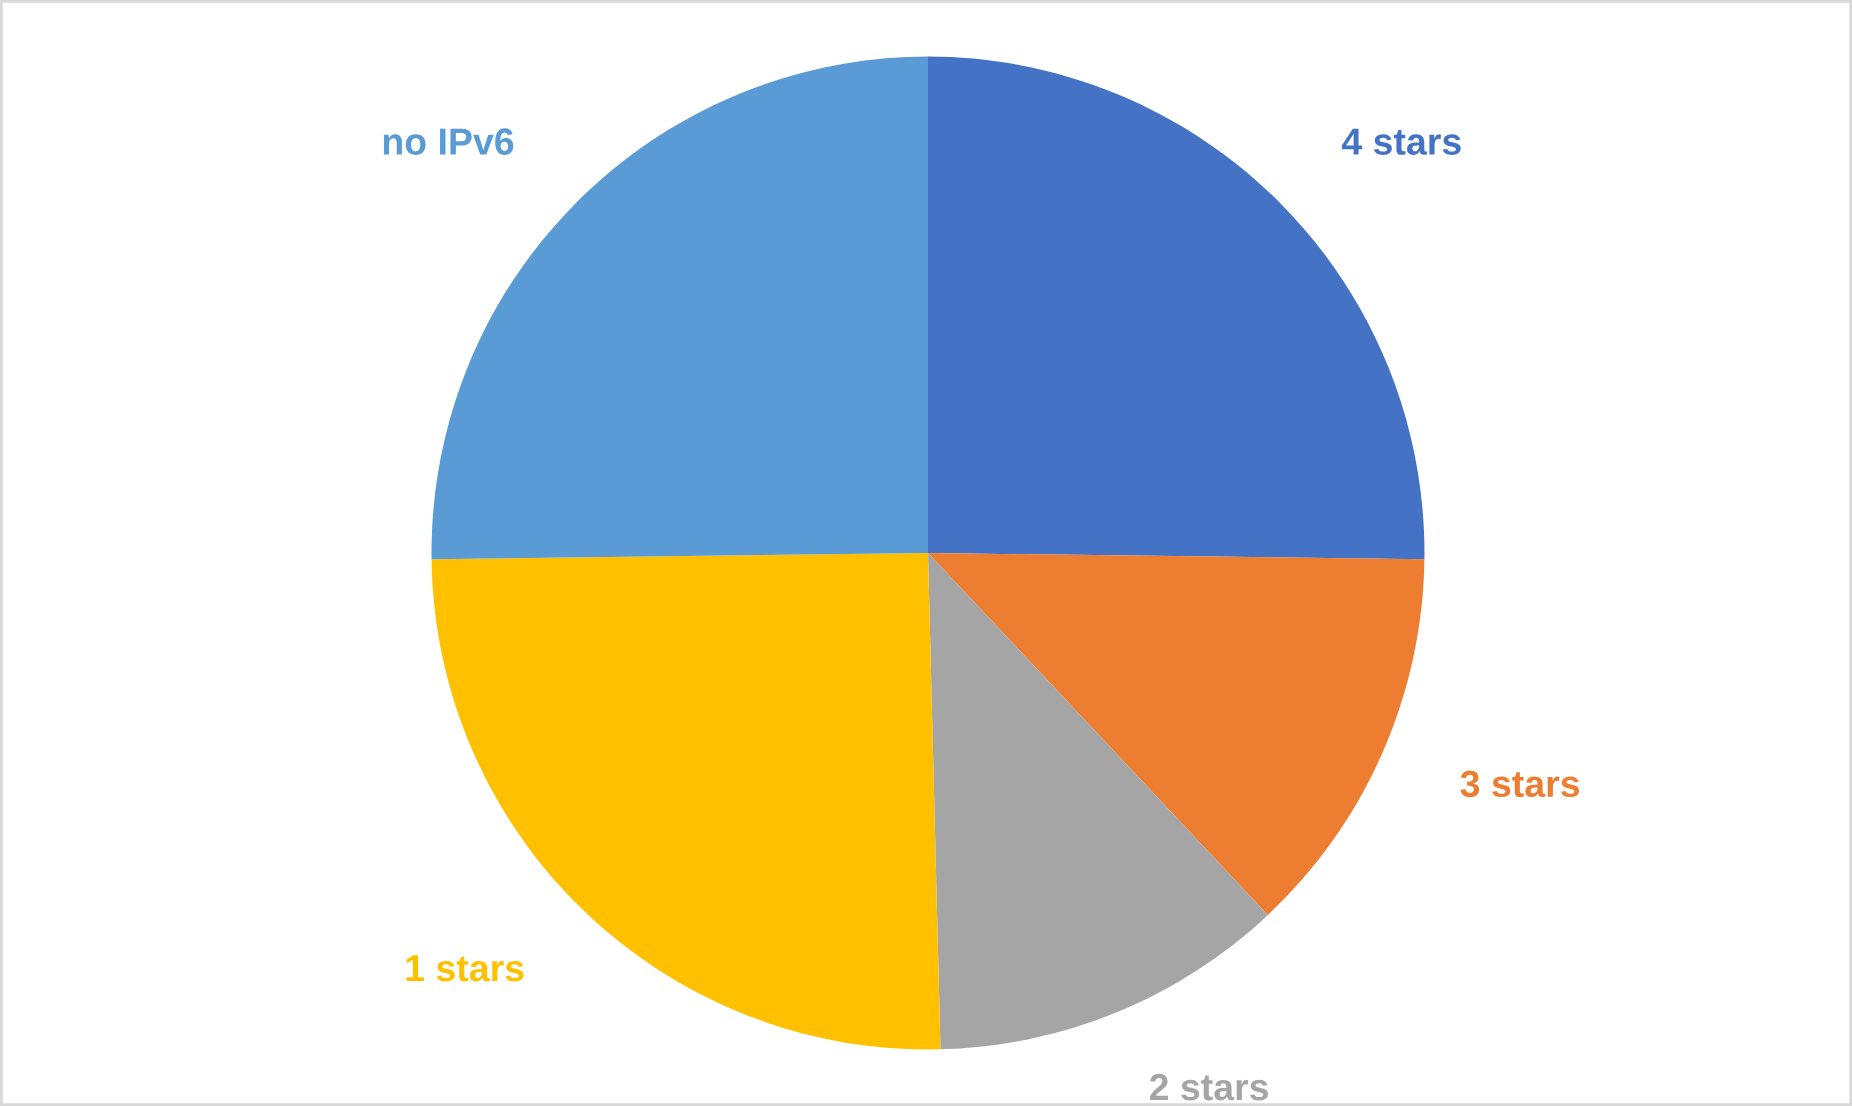 This screenshot has height=1106, width=1852. Describe the element at coordinates (465, 968) in the screenshot. I see `slice-label: 1 stars` at that location.